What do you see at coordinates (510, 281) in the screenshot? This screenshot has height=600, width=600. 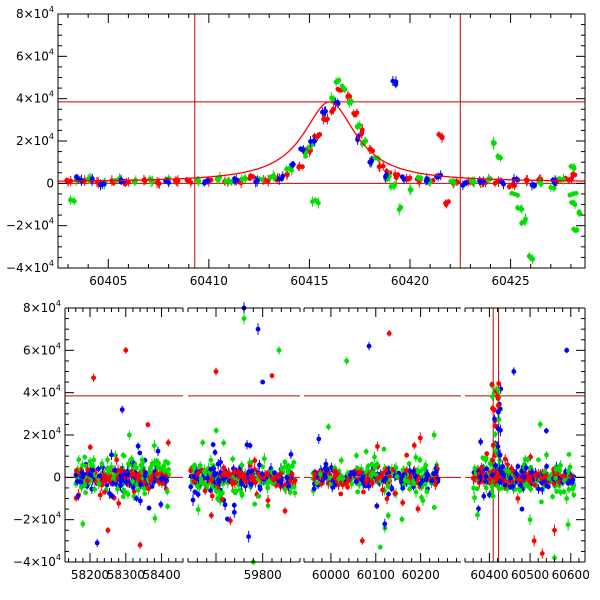 I see `top-x-tick-label: 60425` at bounding box center [510, 281].